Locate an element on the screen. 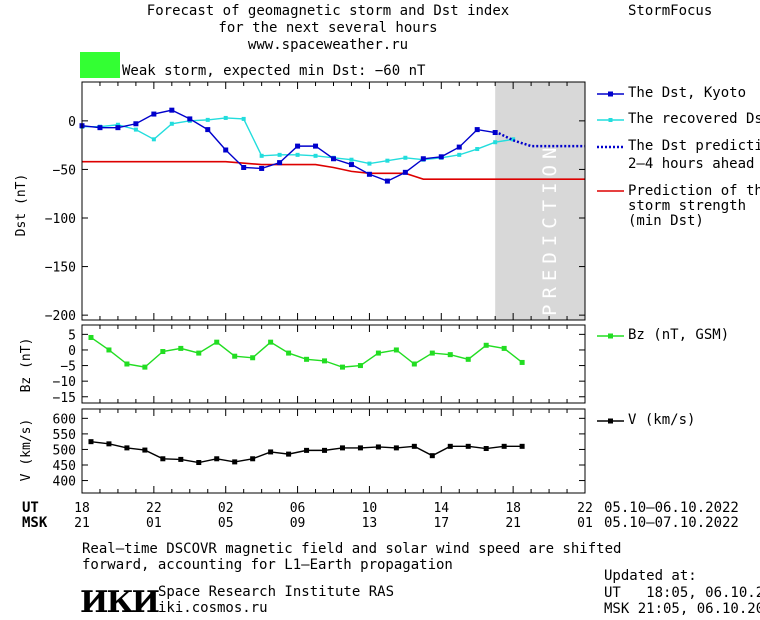 The height and width of the screenshot is (620, 760). y-tick-label: 500 is located at coordinates (64, 450).